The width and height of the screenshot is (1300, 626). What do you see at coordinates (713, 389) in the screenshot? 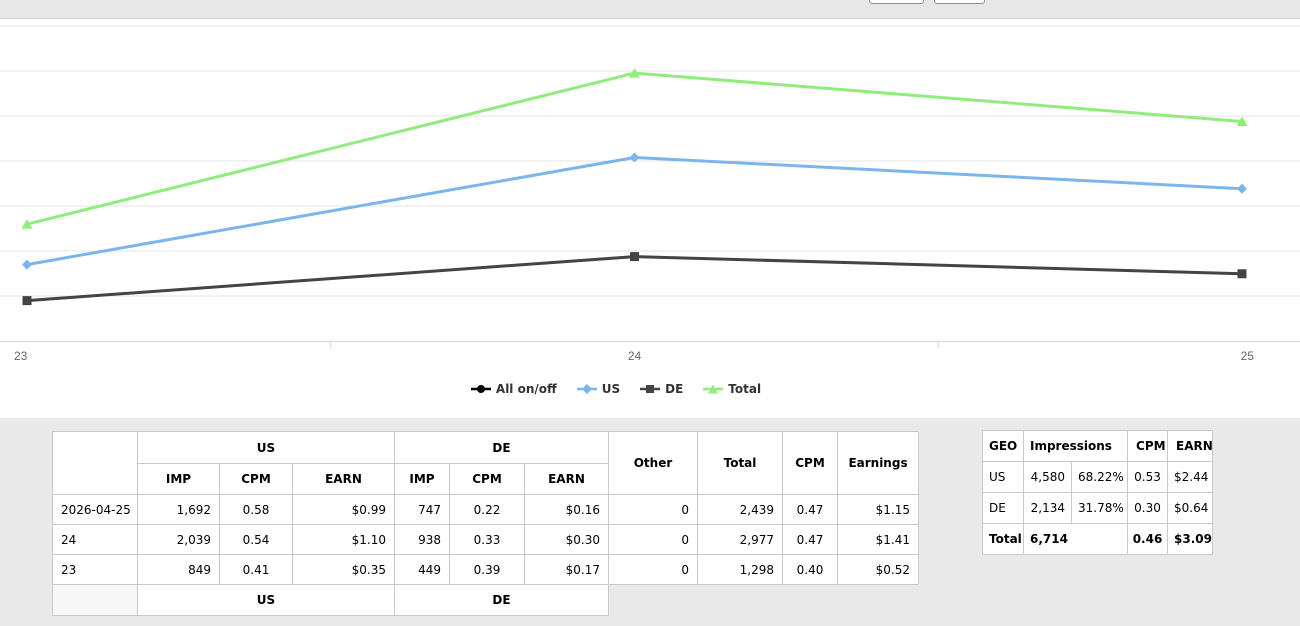
I see `triangle-marker-icon` at bounding box center [713, 389].